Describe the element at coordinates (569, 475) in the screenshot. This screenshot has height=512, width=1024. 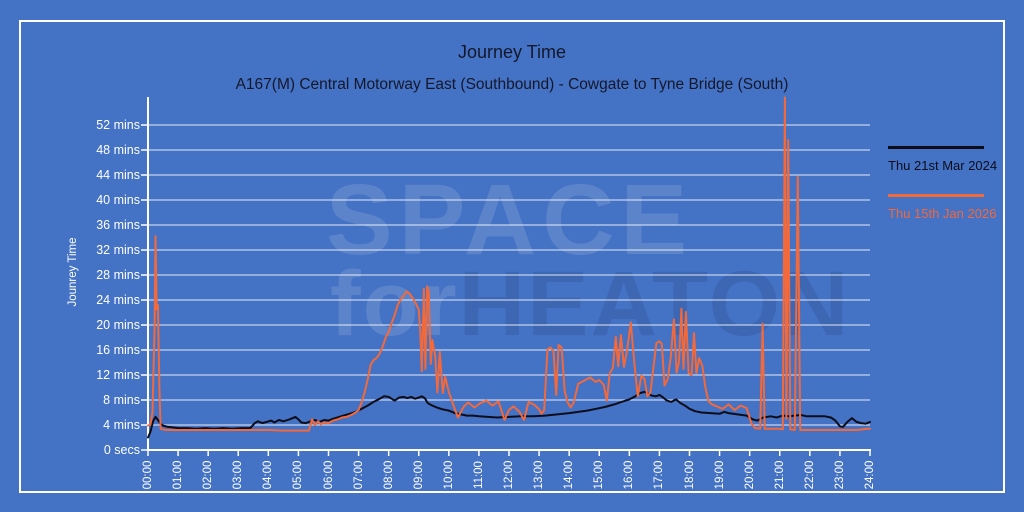
I see `x-tick-label: 14:00` at that location.